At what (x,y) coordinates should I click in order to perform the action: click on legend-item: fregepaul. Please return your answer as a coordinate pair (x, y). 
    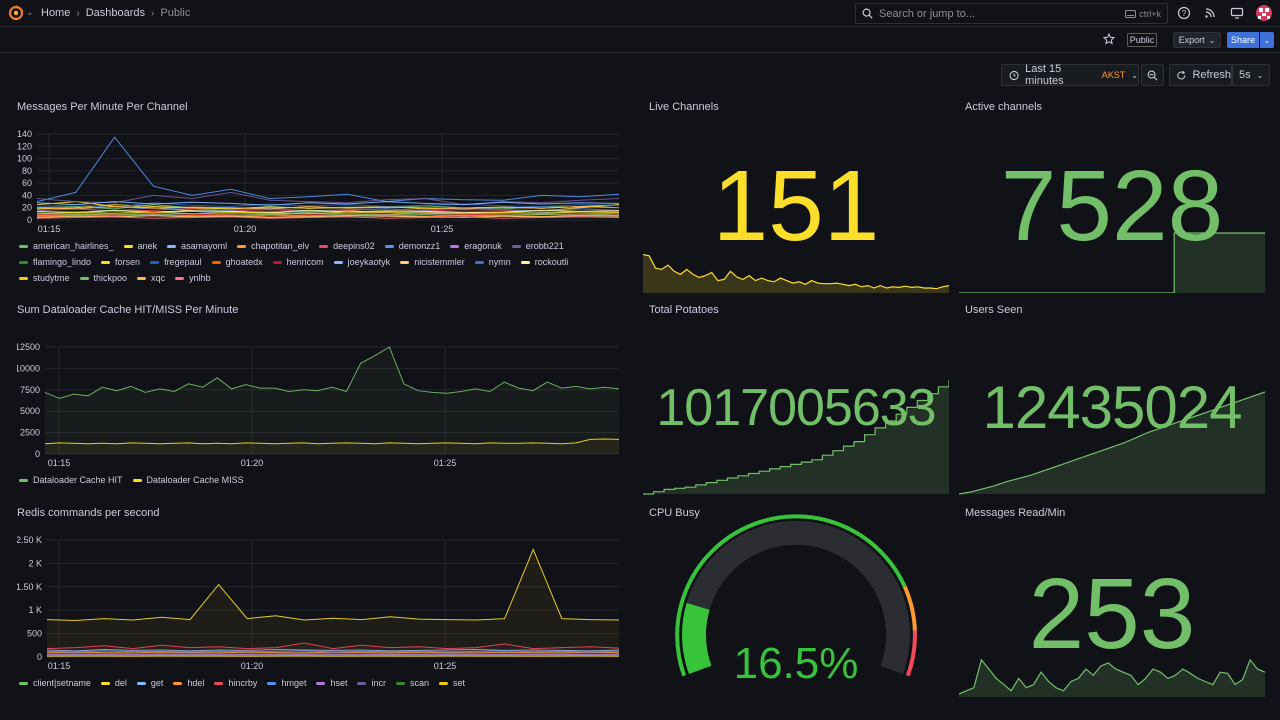
    Looking at the image, I should click on (176, 262).